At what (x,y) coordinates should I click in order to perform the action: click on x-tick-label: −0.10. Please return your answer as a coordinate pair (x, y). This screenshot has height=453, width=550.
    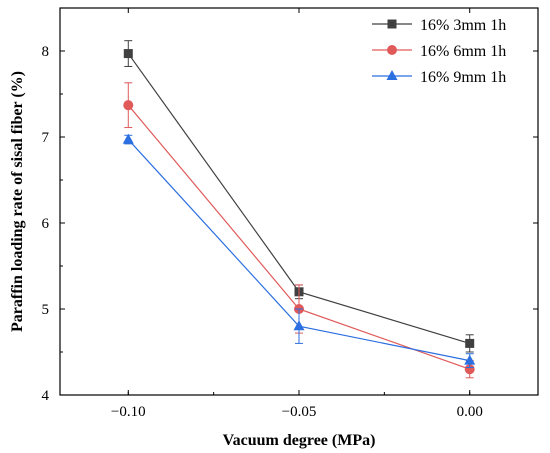
    Looking at the image, I should click on (128, 412).